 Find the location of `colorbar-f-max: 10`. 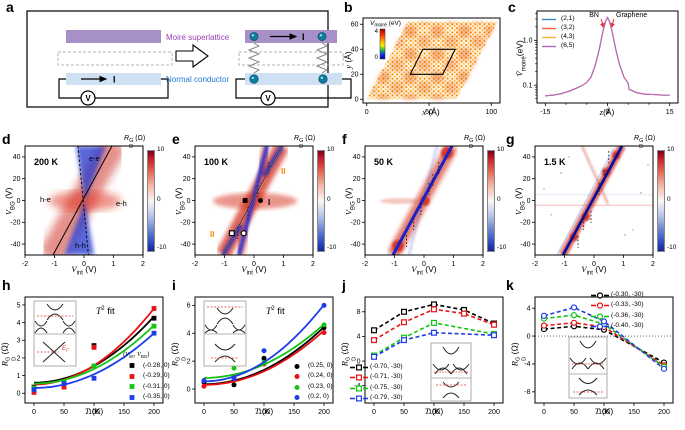

colorbar-f-max: 10 is located at coordinates (501, 149).